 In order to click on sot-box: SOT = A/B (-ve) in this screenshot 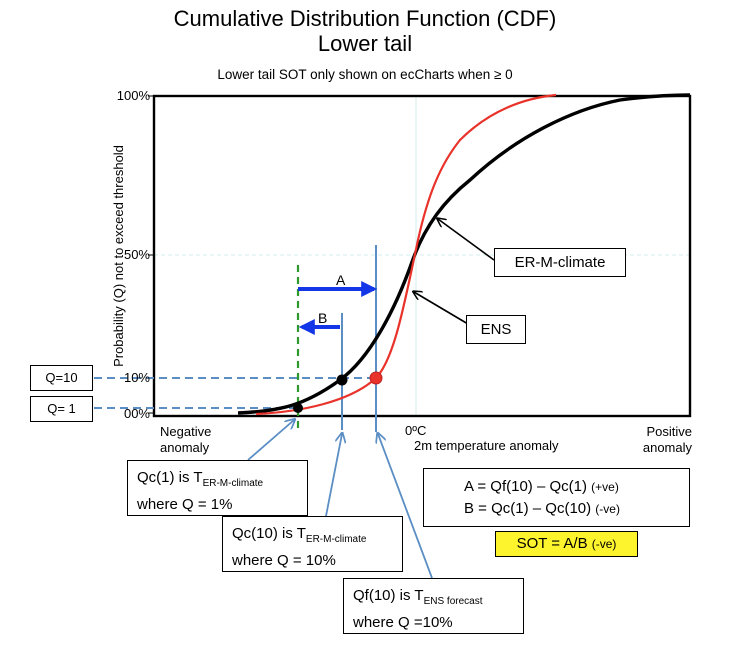, I will do `click(566, 544)`.